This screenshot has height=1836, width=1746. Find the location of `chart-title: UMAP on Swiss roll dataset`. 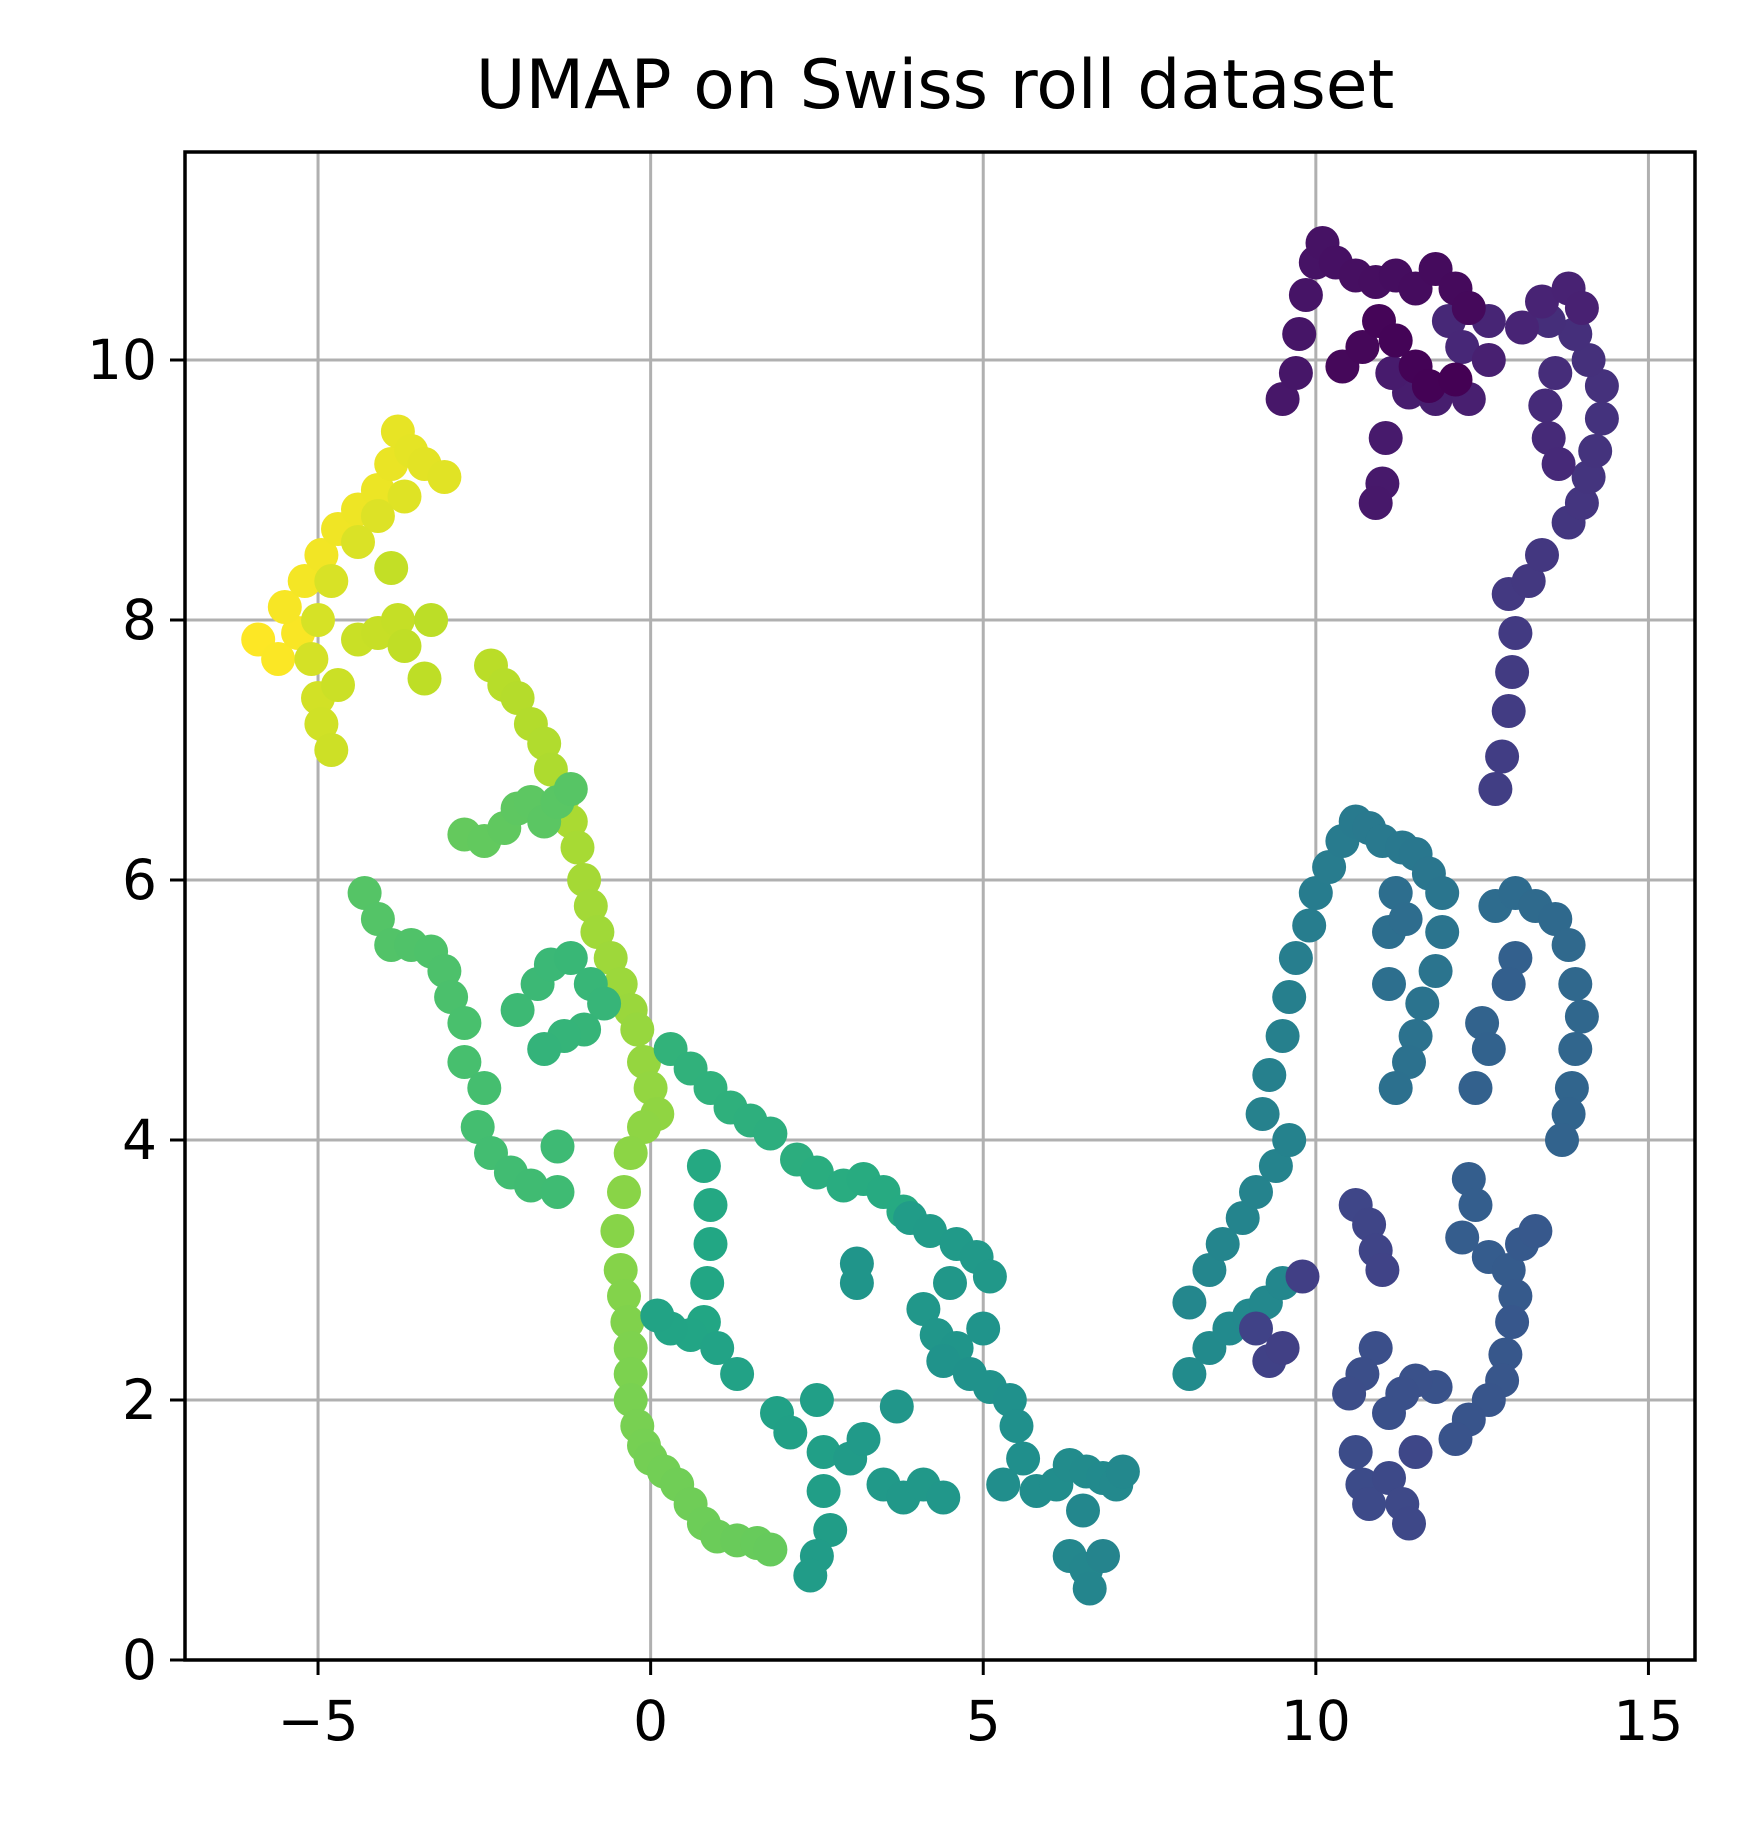

chart-title: UMAP on Swiss roll dataset is located at coordinates (935, 85).